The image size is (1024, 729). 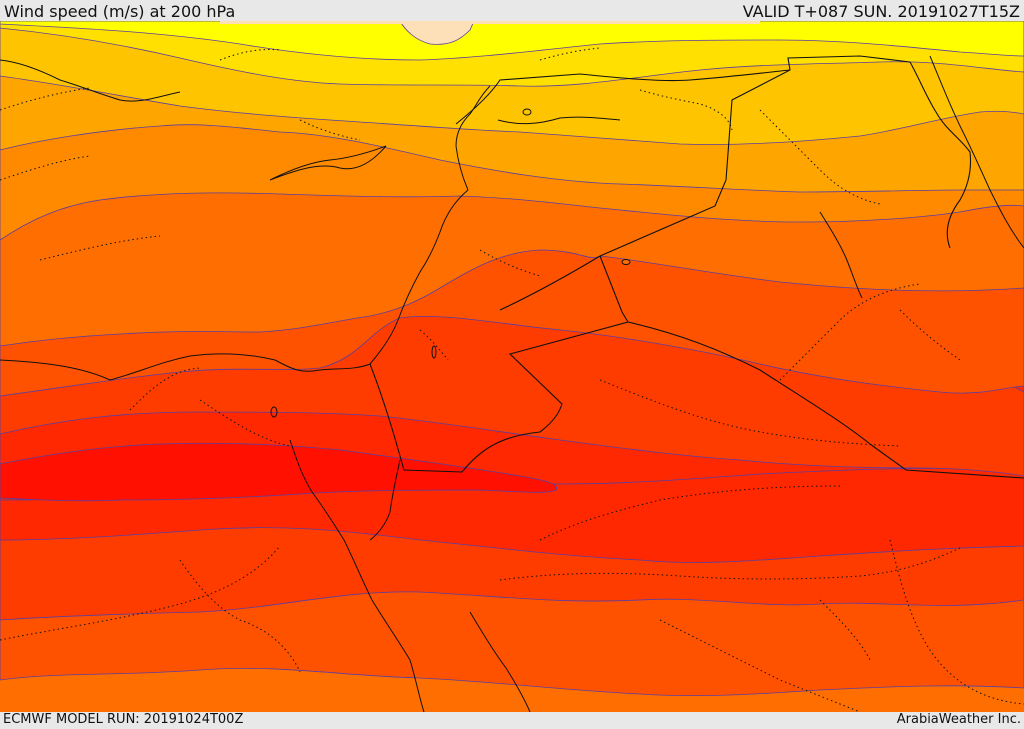 What do you see at coordinates (450, 263) in the screenshot?
I see `water-bodies` at bounding box center [450, 263].